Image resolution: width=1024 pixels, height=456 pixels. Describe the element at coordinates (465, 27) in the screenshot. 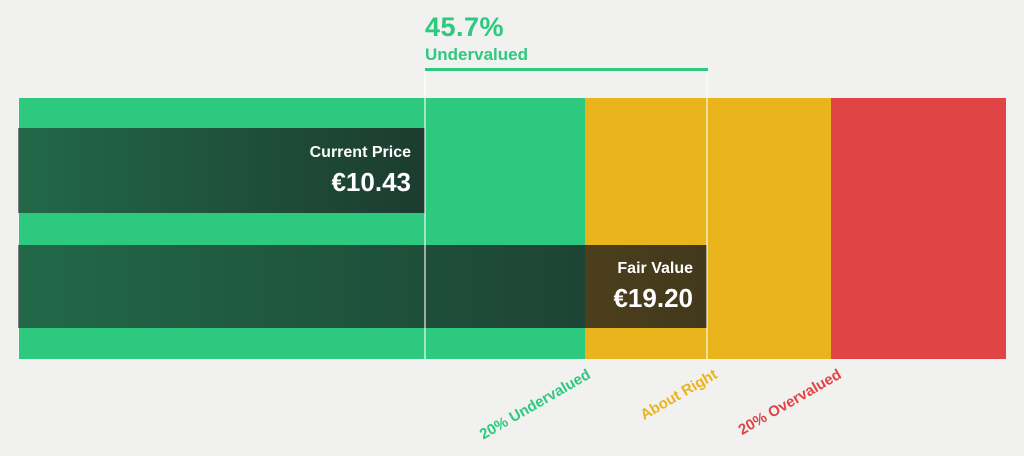

I see `discount-percent: 45.7%` at that location.